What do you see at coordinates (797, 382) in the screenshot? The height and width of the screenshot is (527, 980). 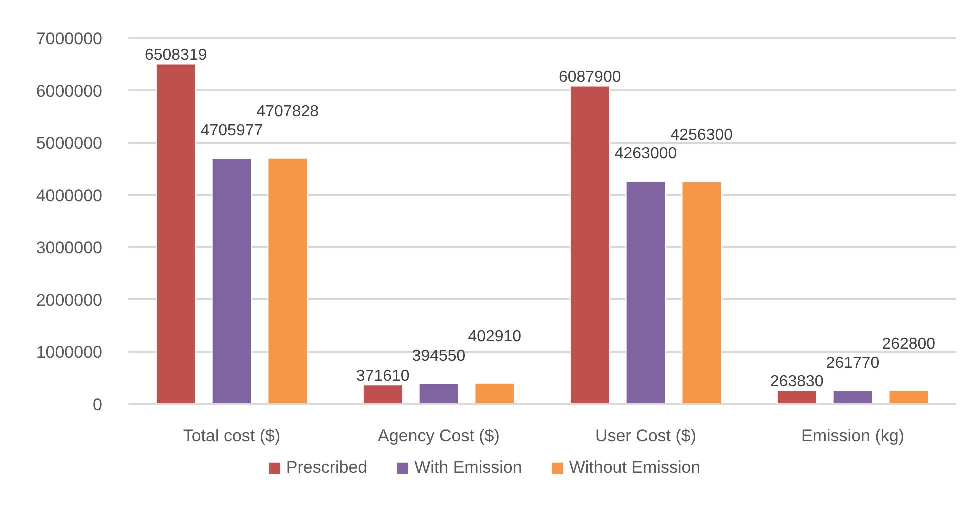 I see `data-label: 263830` at bounding box center [797, 382].